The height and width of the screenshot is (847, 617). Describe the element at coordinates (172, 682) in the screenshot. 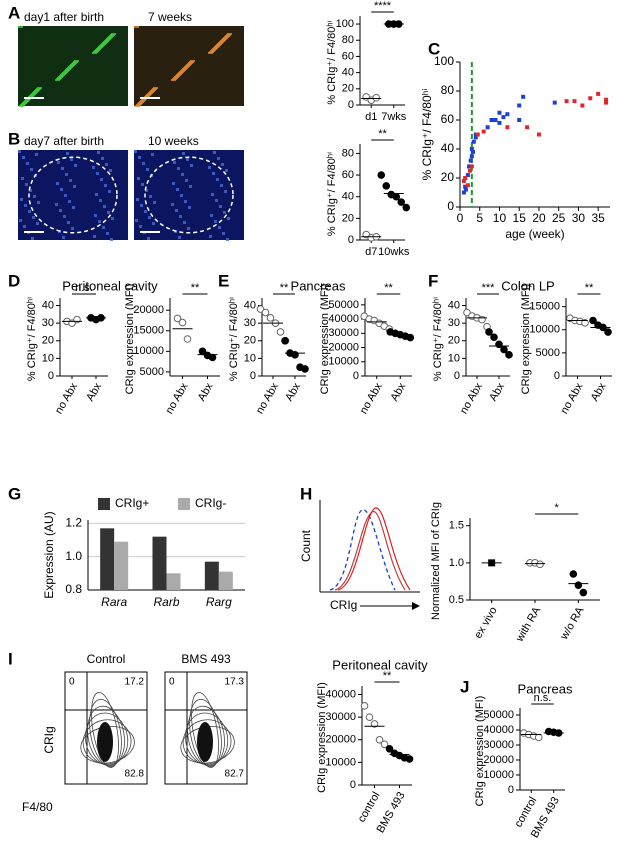

I see `quadrant-value: 0` at that location.